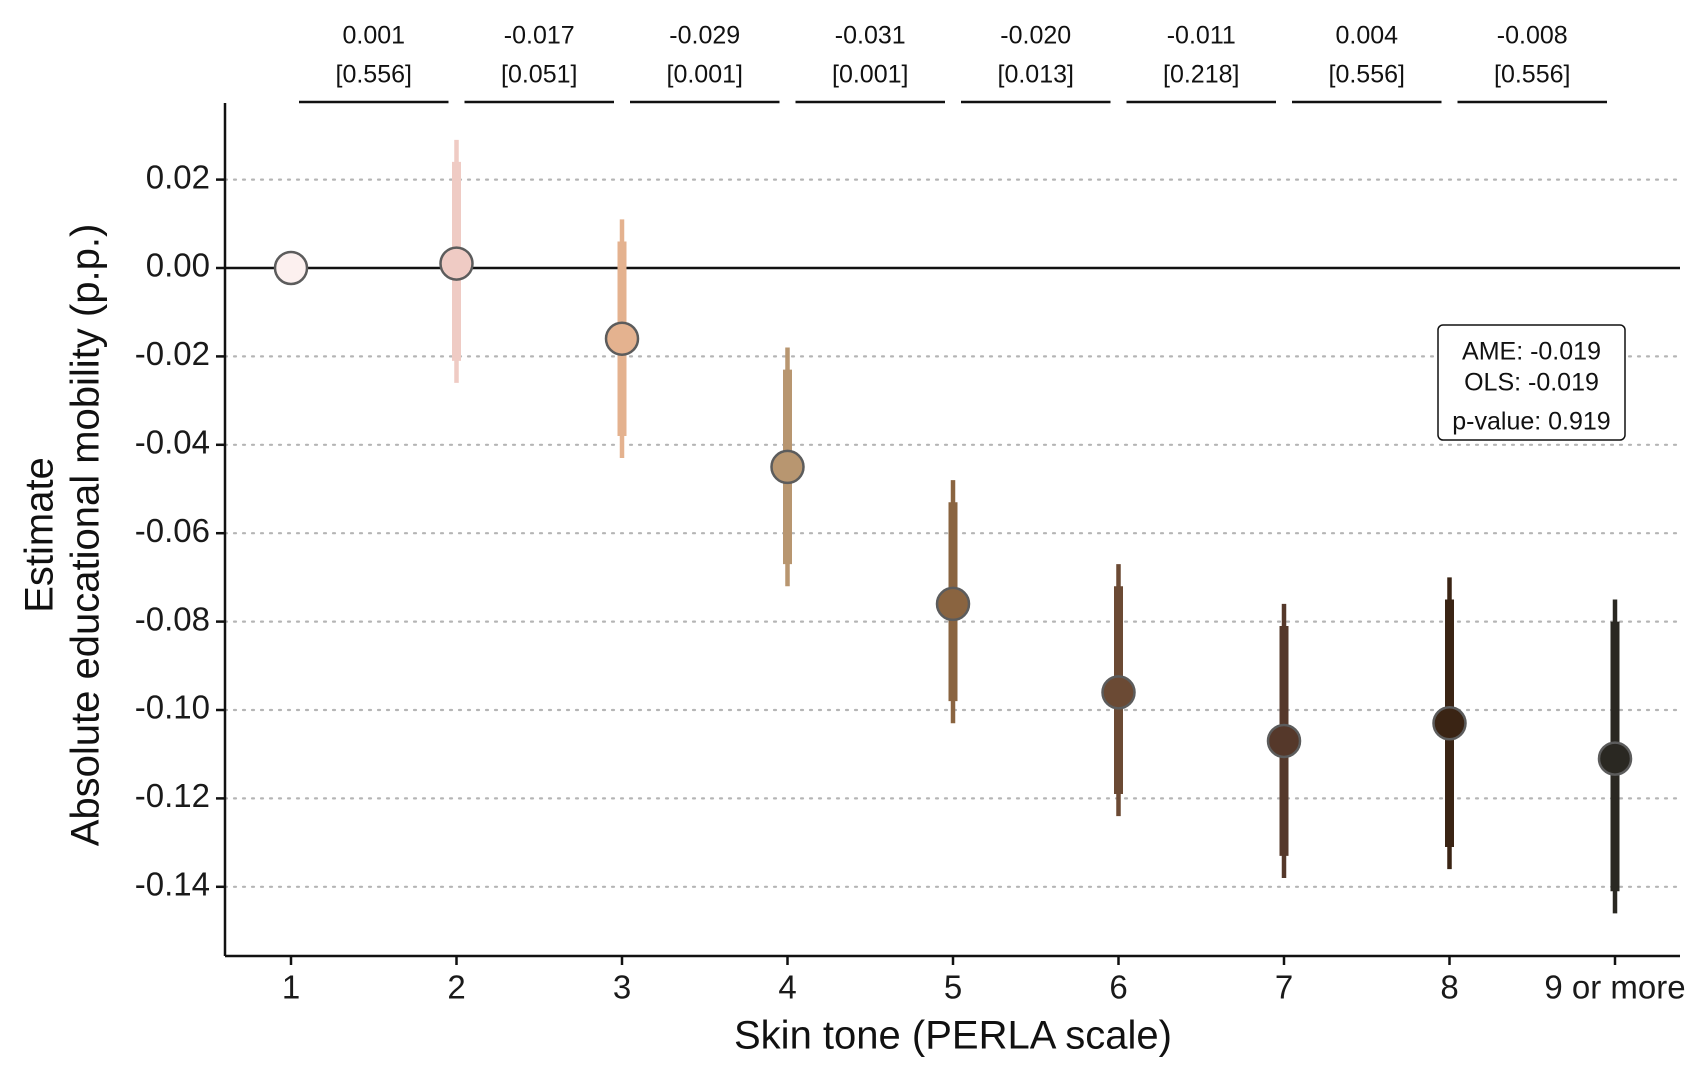 Image resolution: width=1700 pixels, height=1080 pixels. What do you see at coordinates (870, 36) in the screenshot?
I see `difference-value: -0.031` at bounding box center [870, 36].